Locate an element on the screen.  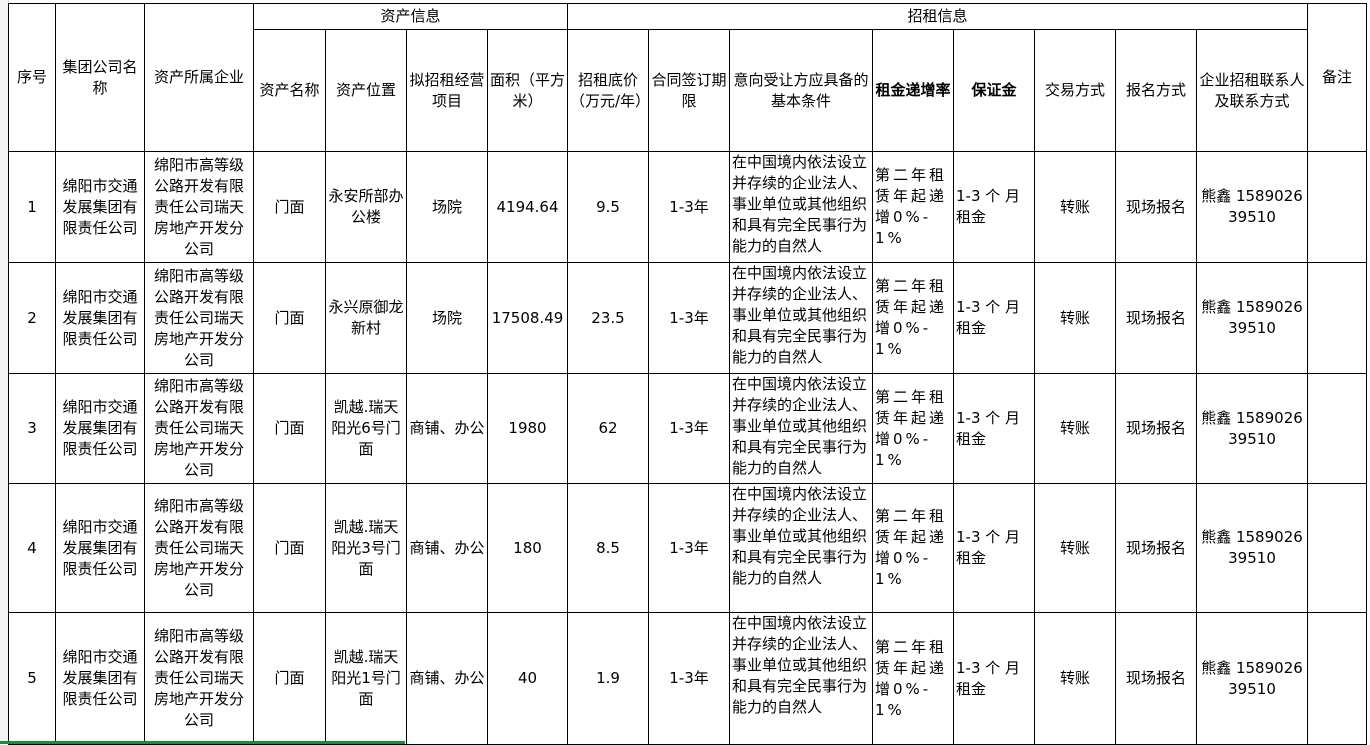
header-area: 面积（平方米） is located at coordinates (527, 90).